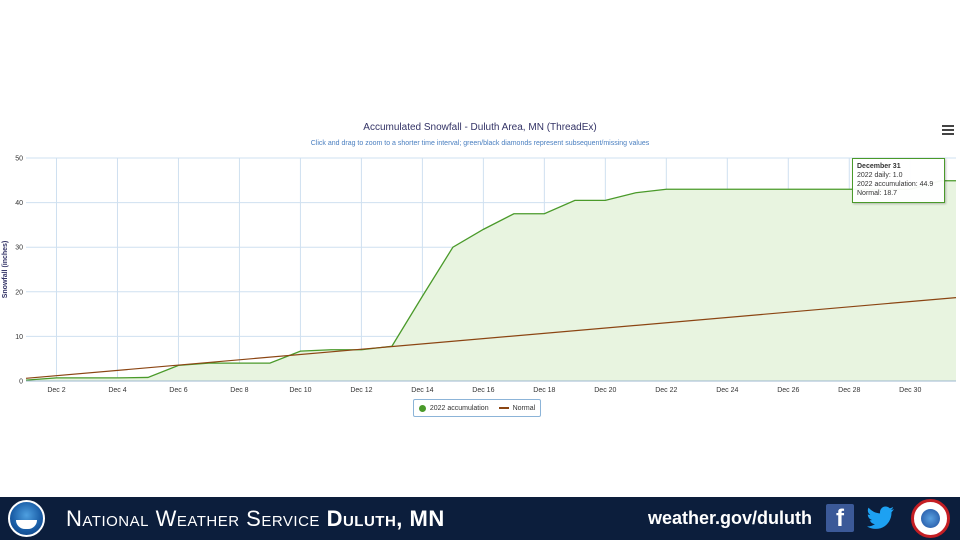 This screenshot has height=540, width=960. What do you see at coordinates (910, 390) in the screenshot?
I see `x-tick-label: Dec 30` at bounding box center [910, 390].